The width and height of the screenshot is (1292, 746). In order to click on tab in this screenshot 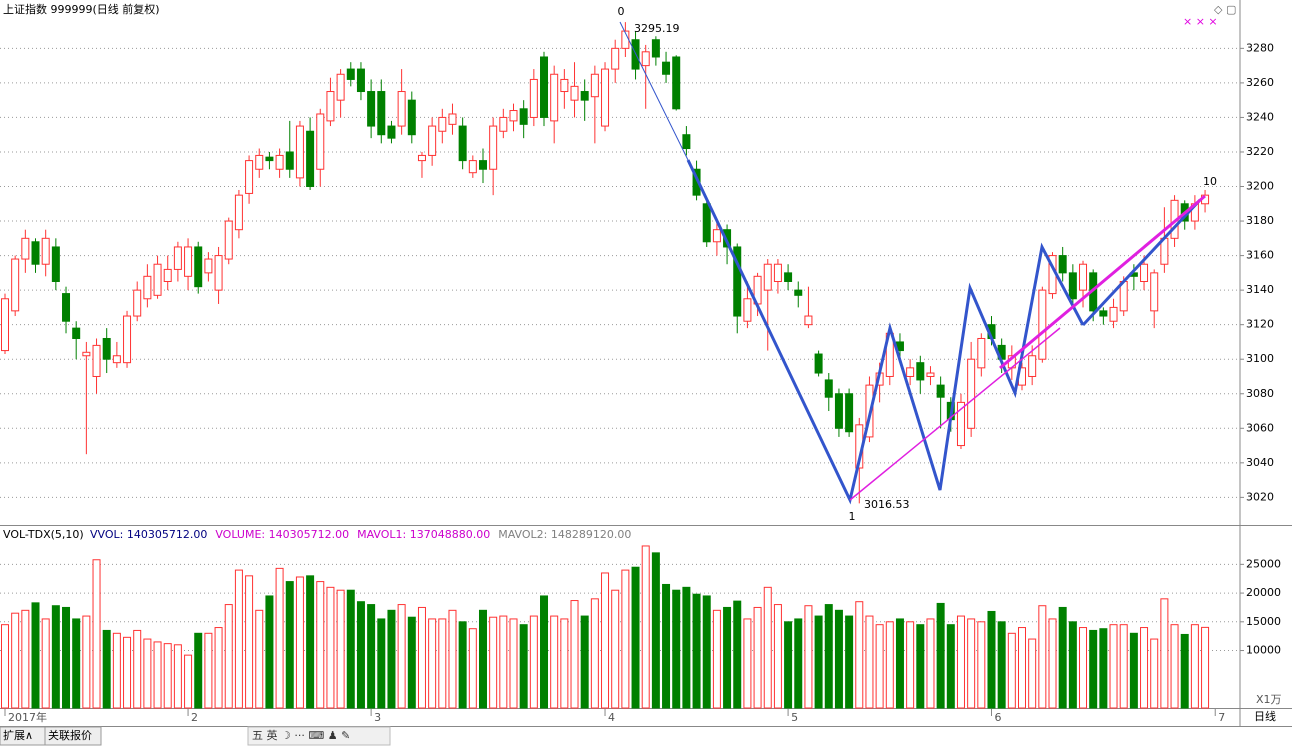, I will do `click(73, 736)`.